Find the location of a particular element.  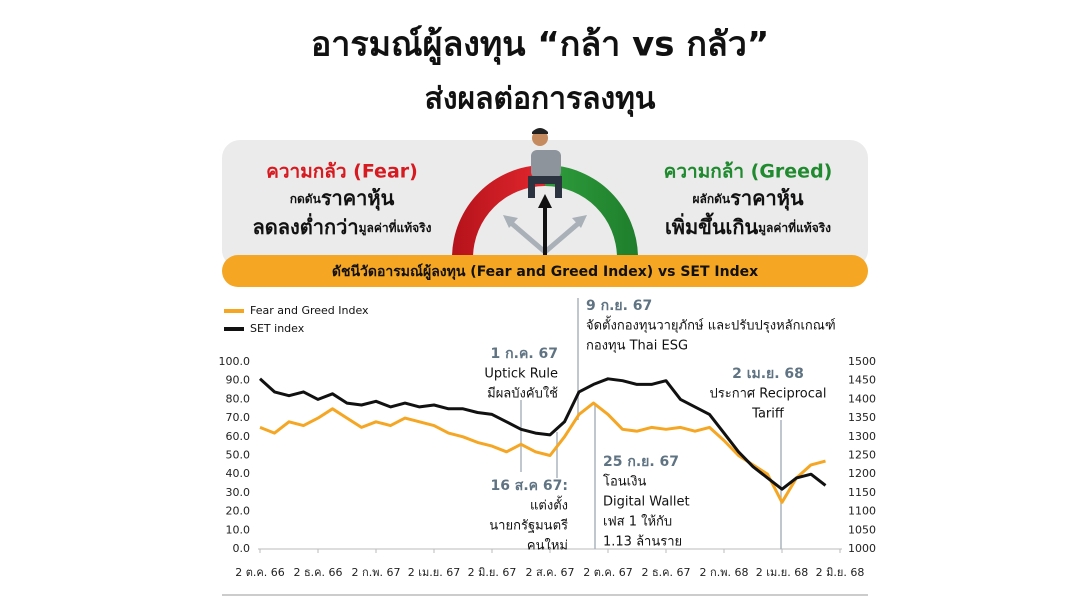

x-tick-label: 2 เม.ย. 68 is located at coordinates (782, 572).